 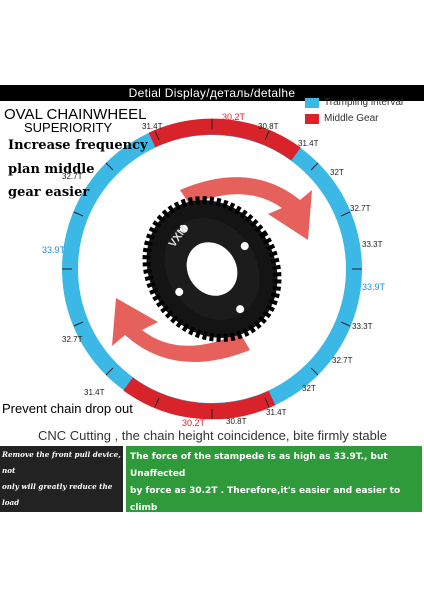 What do you see at coordinates (351, 118) in the screenshot?
I see `legend-label-middle-gear: Middle Gear` at bounding box center [351, 118].